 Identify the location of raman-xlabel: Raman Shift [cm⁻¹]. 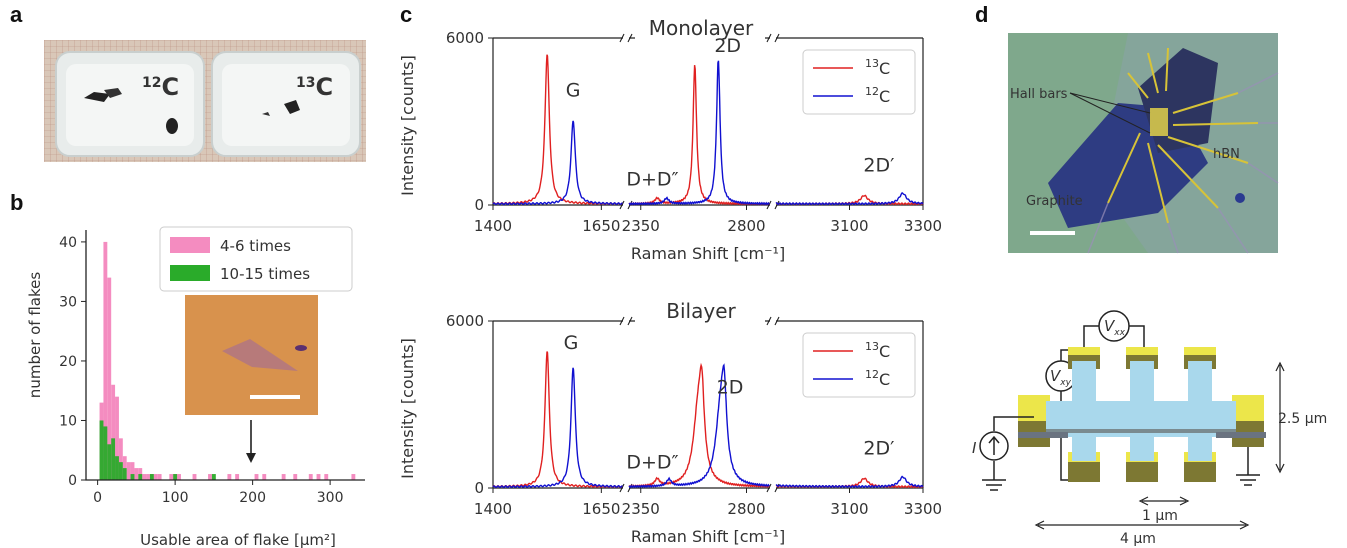
(708, 536).